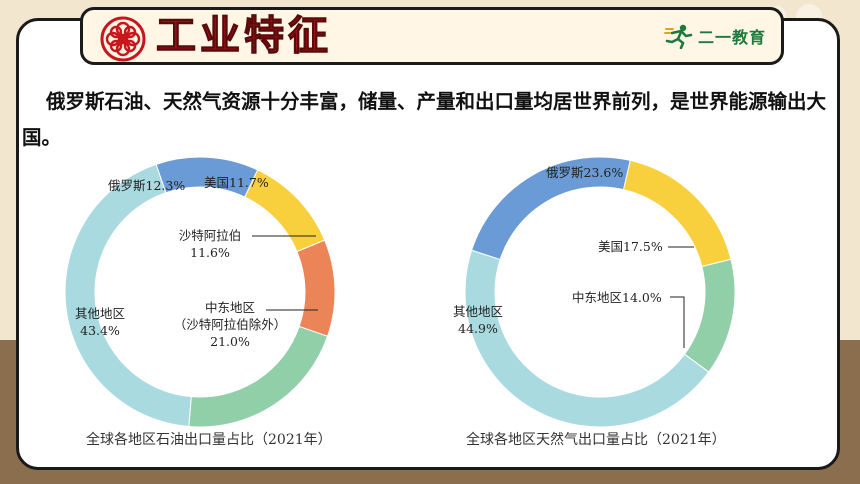 This screenshot has height=484, width=860. Describe the element at coordinates (584, 172) in the screenshot. I see `slice-label: 俄罗斯23.6%` at that location.